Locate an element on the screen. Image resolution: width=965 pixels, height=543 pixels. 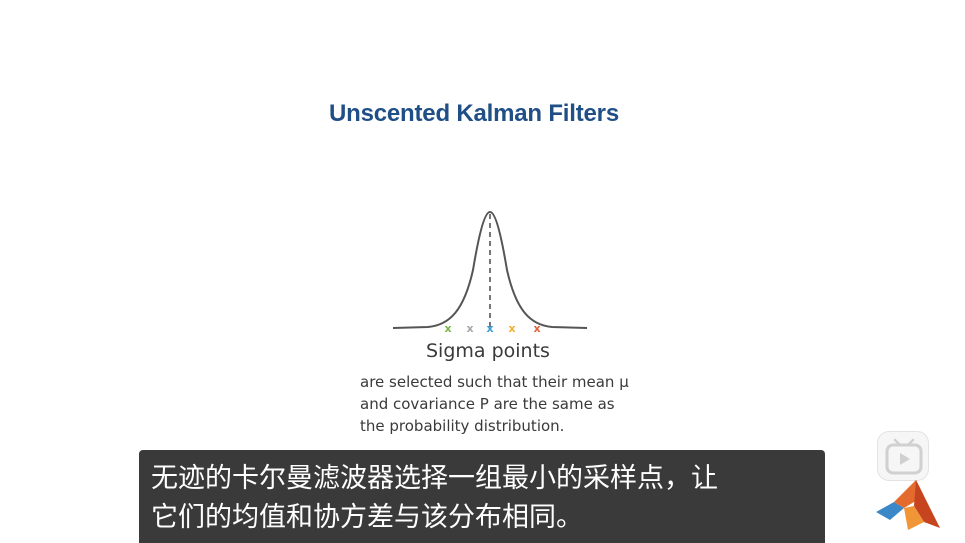
matlab-logo-icon is located at coordinates (908, 505).